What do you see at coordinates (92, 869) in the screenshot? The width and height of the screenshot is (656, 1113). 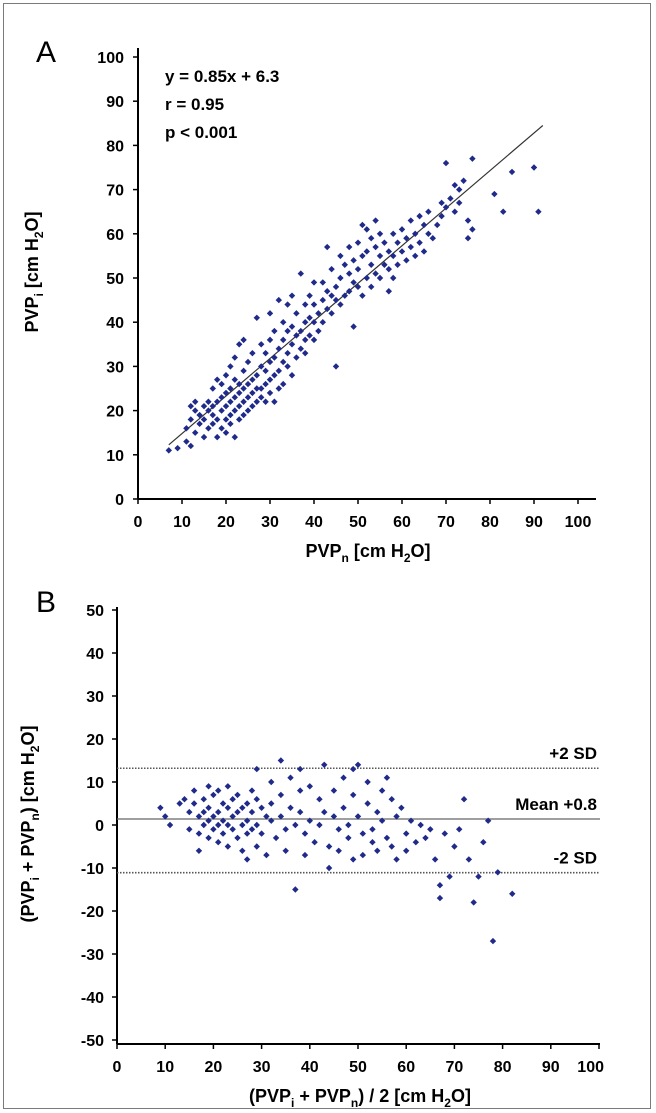 I see `panel-b-y-tick-label: -10` at bounding box center [92, 869].